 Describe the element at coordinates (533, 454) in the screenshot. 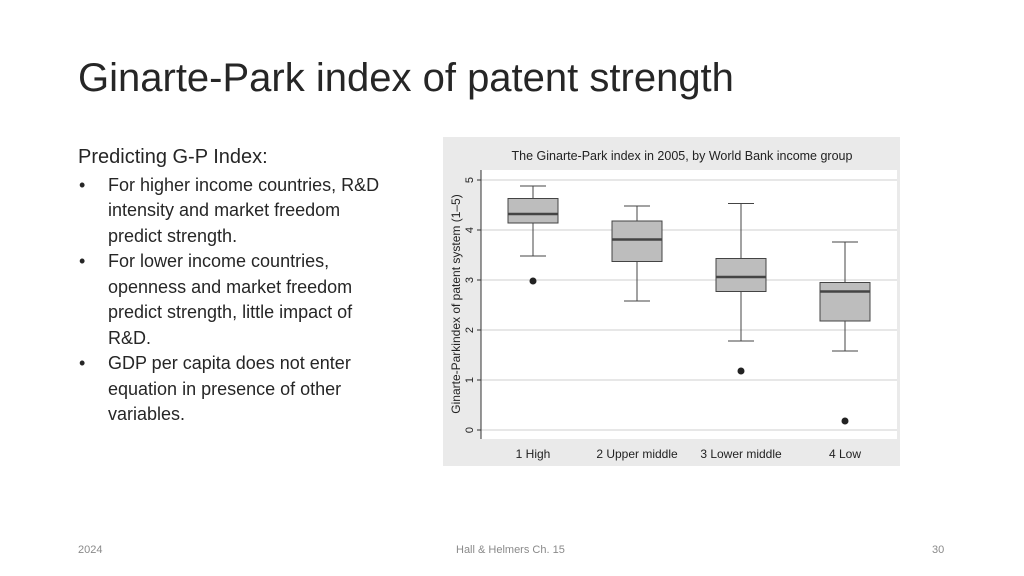

I see `x-tick-label: 1 High` at that location.